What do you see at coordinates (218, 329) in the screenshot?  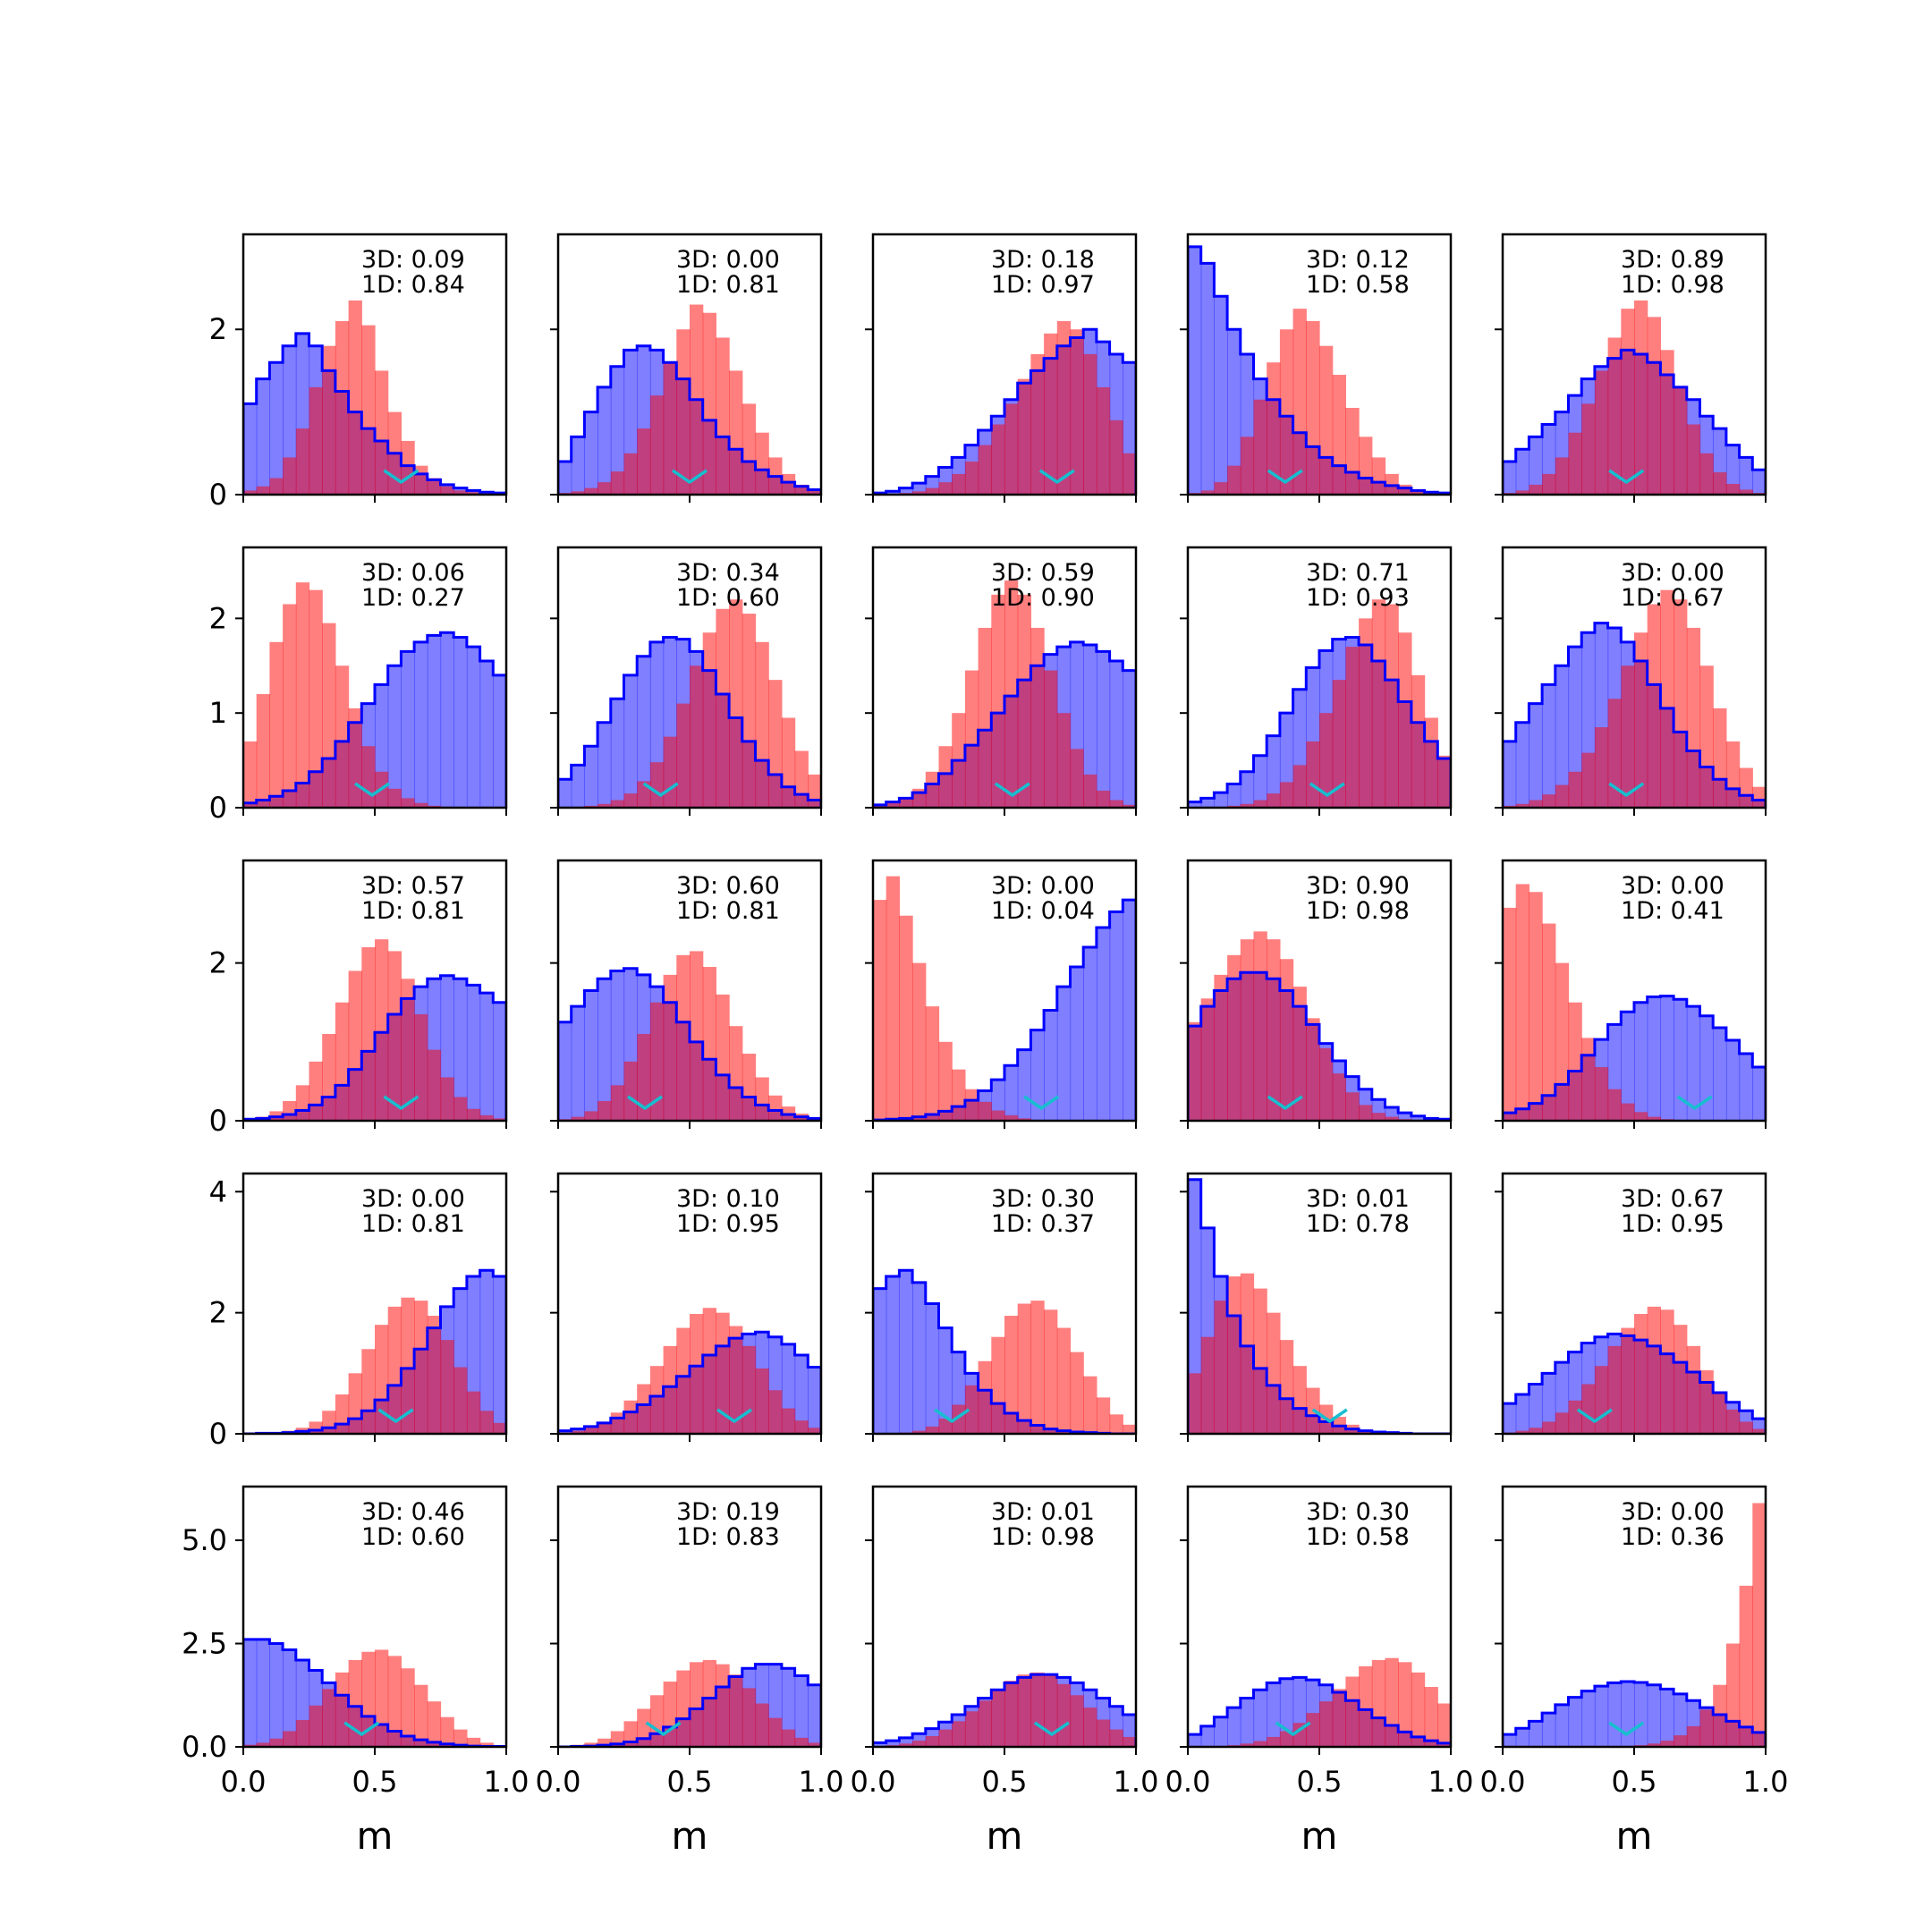 I see `y-tick-label: 2` at bounding box center [218, 329].